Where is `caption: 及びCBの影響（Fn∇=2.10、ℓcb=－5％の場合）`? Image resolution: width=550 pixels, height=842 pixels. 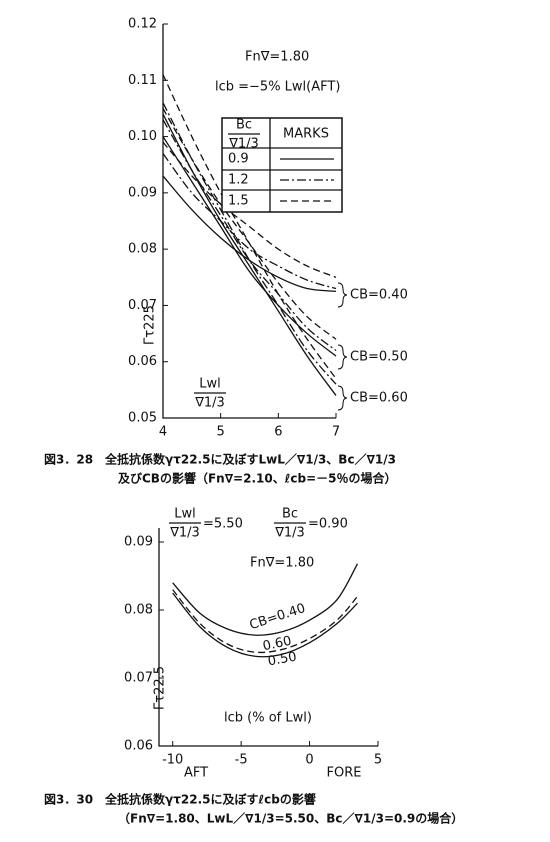 caption: 及びCBの影響（Fn∇=2.10、ℓcb=－5％の場合） is located at coordinates (257, 478).